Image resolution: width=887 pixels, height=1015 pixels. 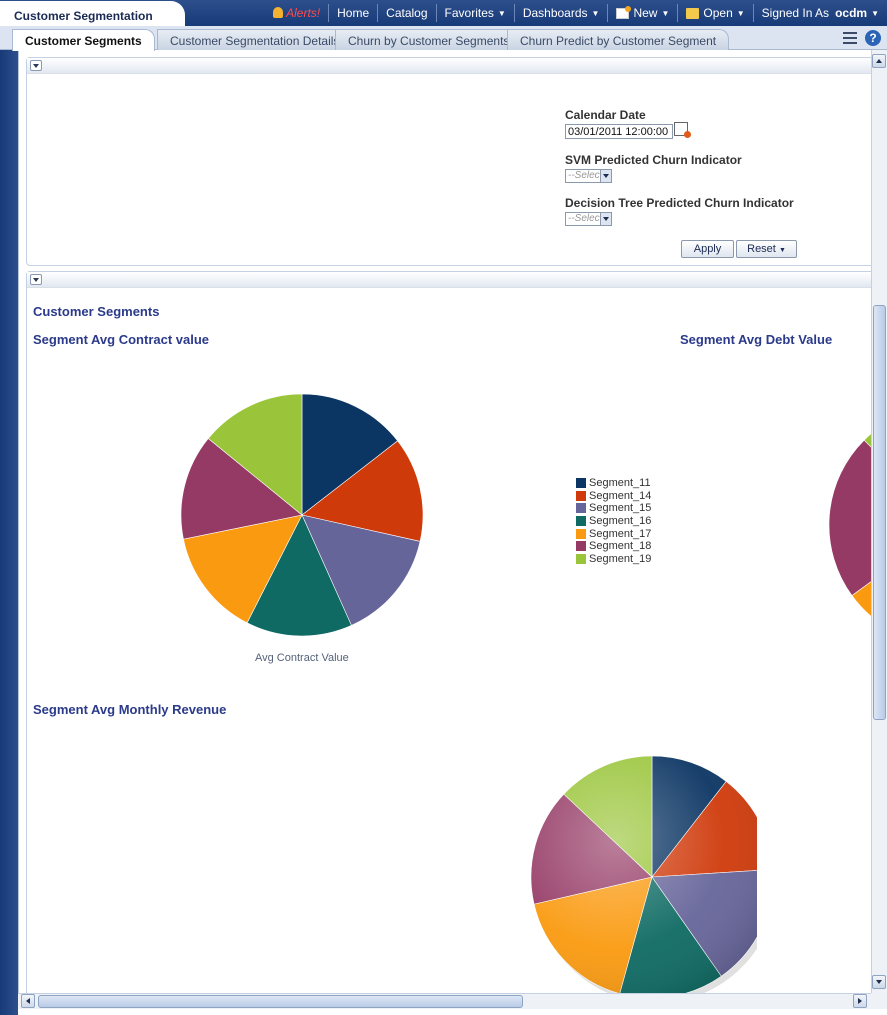 What do you see at coordinates (452, 1012) in the screenshot?
I see `bottom-strip` at bounding box center [452, 1012].